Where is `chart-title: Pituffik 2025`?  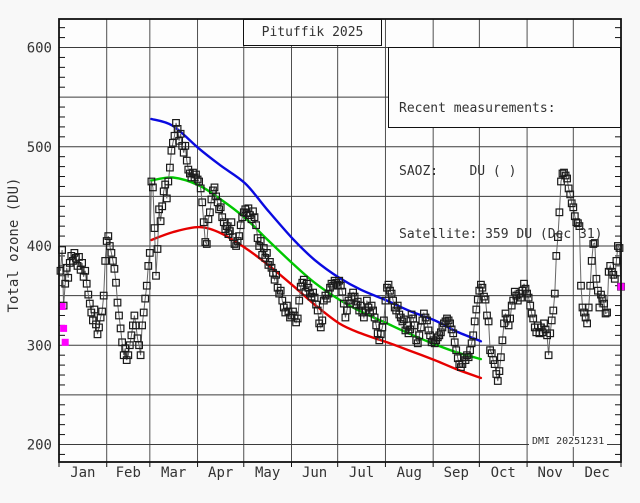
chart-title: Pituffik 2025 is located at coordinates (312, 32).